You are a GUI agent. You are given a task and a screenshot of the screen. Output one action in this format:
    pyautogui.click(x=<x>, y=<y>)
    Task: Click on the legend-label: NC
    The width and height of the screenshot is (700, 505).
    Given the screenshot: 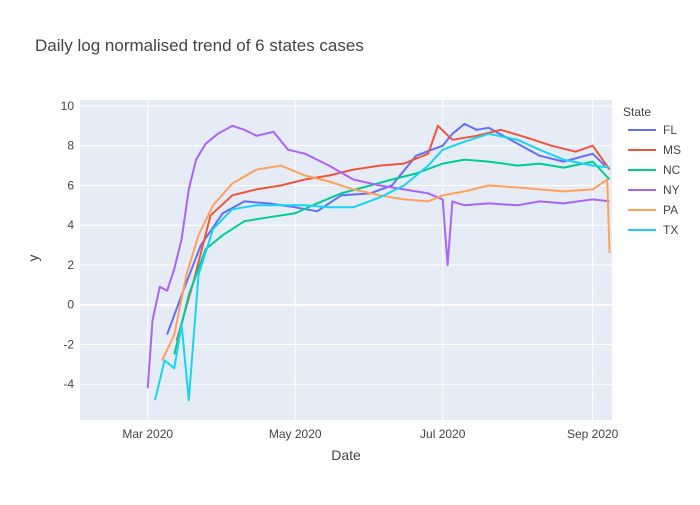 What is the action you would take?
    pyautogui.click(x=672, y=170)
    